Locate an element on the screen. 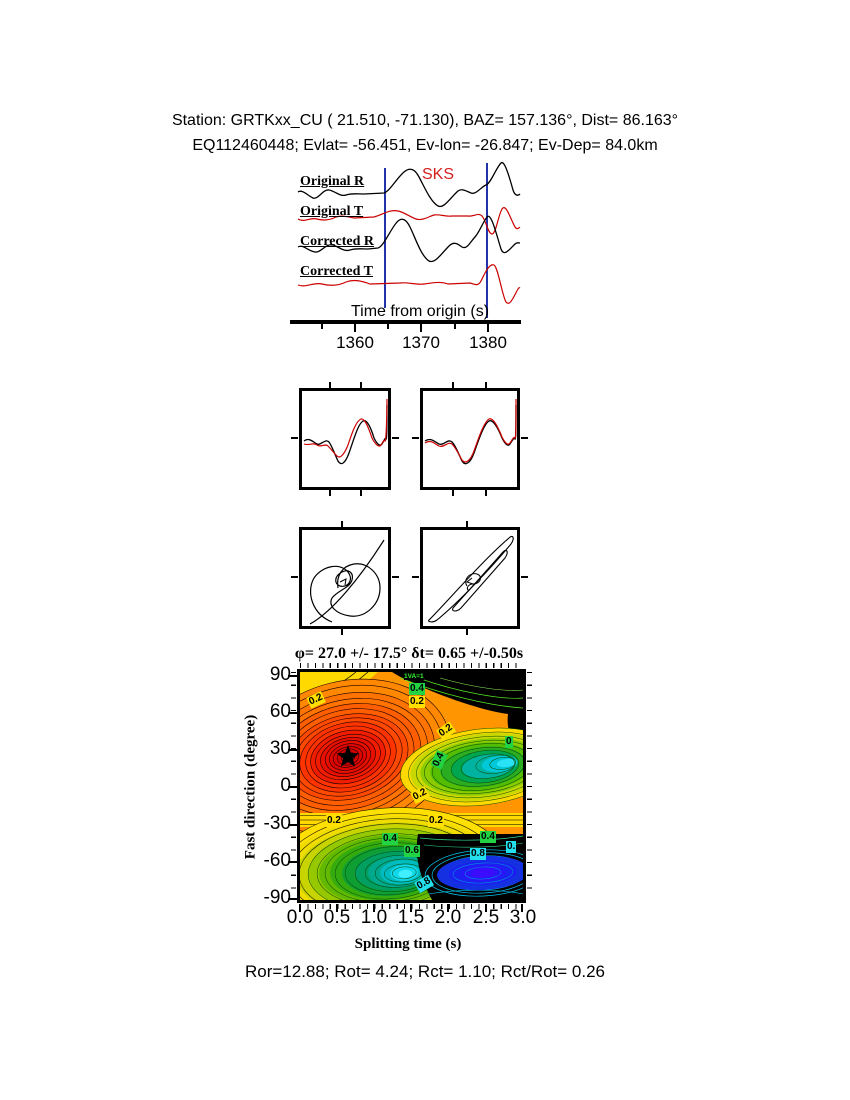  best-fit-star is located at coordinates (348, 756).